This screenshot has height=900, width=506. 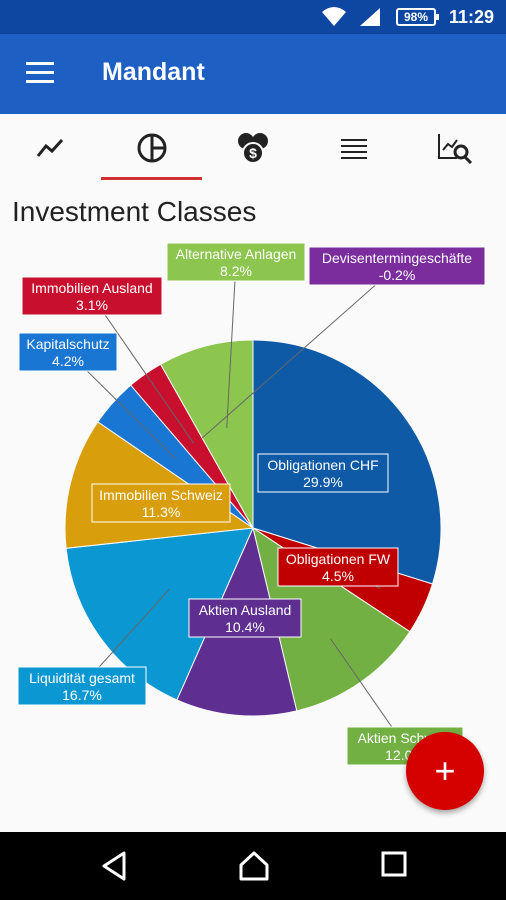 What do you see at coordinates (397, 275) in the screenshot?
I see `slice-value-label: -0.2%` at bounding box center [397, 275].